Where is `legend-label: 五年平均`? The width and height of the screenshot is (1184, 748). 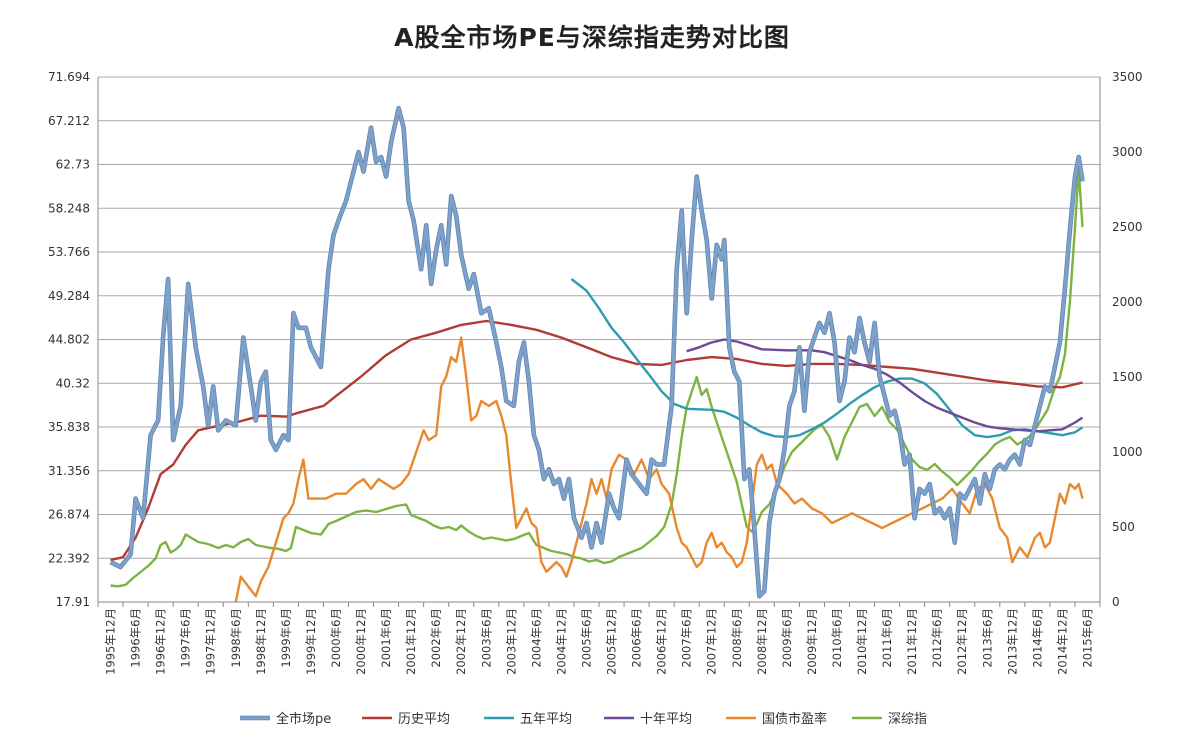
legend-label: 五年平均 is located at coordinates (546, 719).